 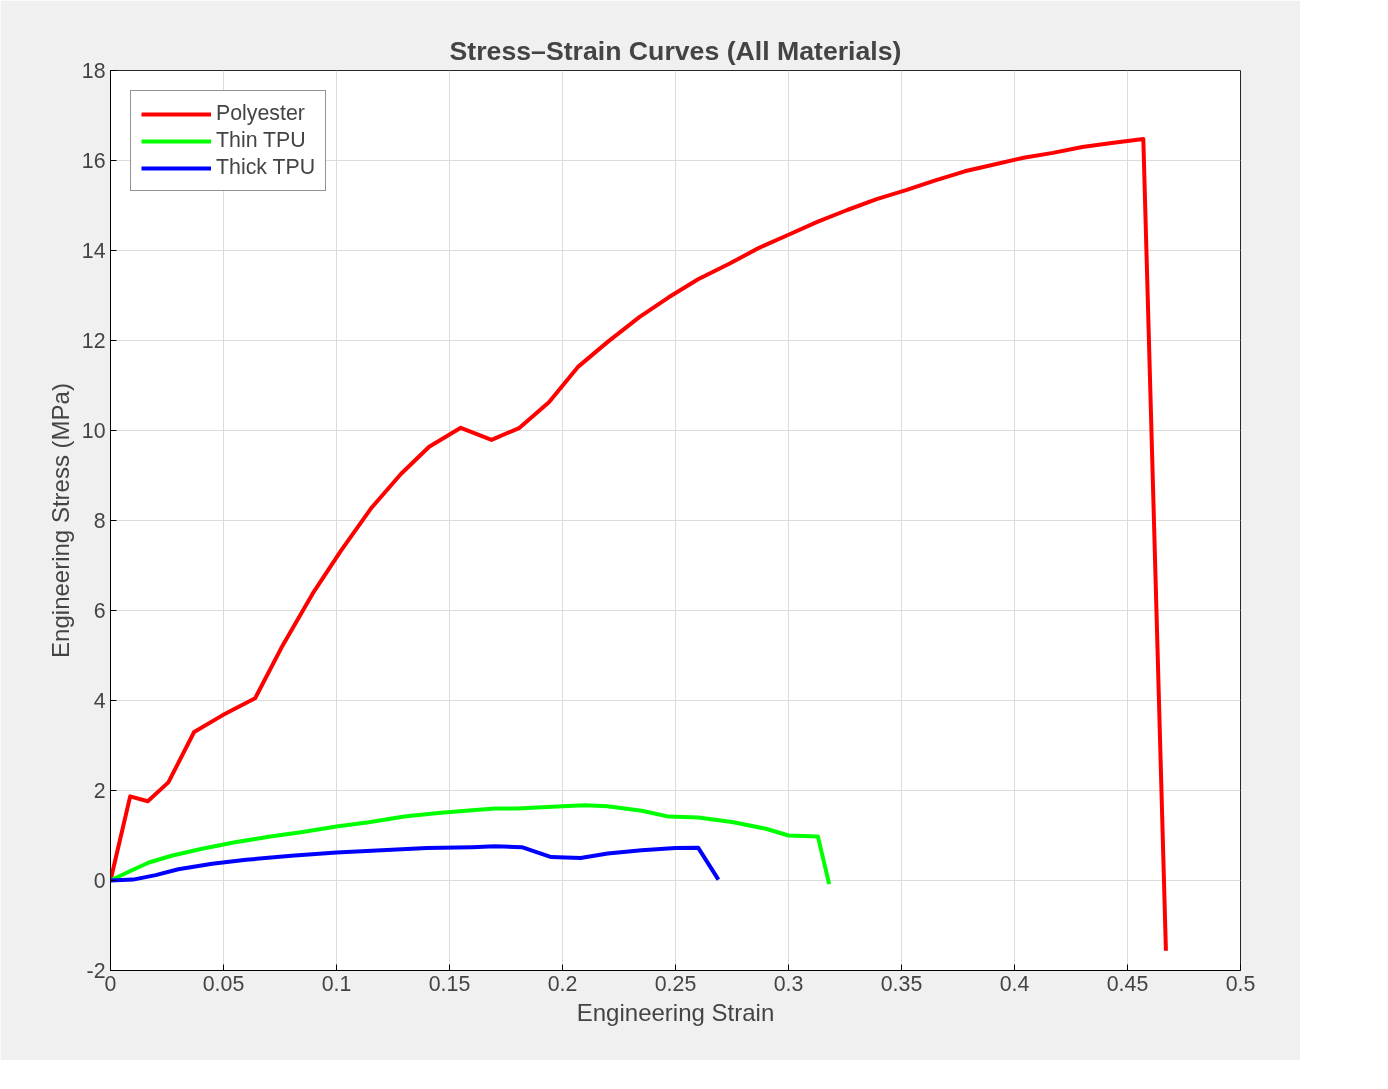 What do you see at coordinates (60, 520) in the screenshot?
I see `y-axis-title: Engineering Stress (MPa)` at bounding box center [60, 520].